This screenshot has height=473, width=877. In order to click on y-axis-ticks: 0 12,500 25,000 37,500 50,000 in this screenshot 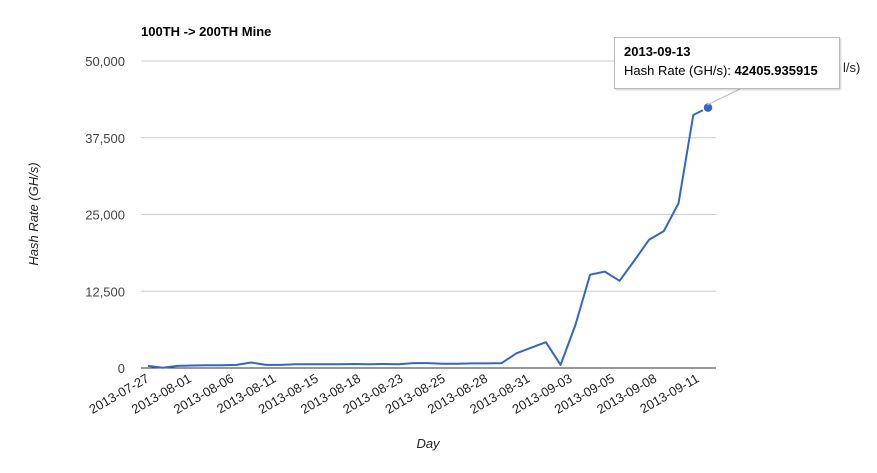, I will do `click(105, 215)`.